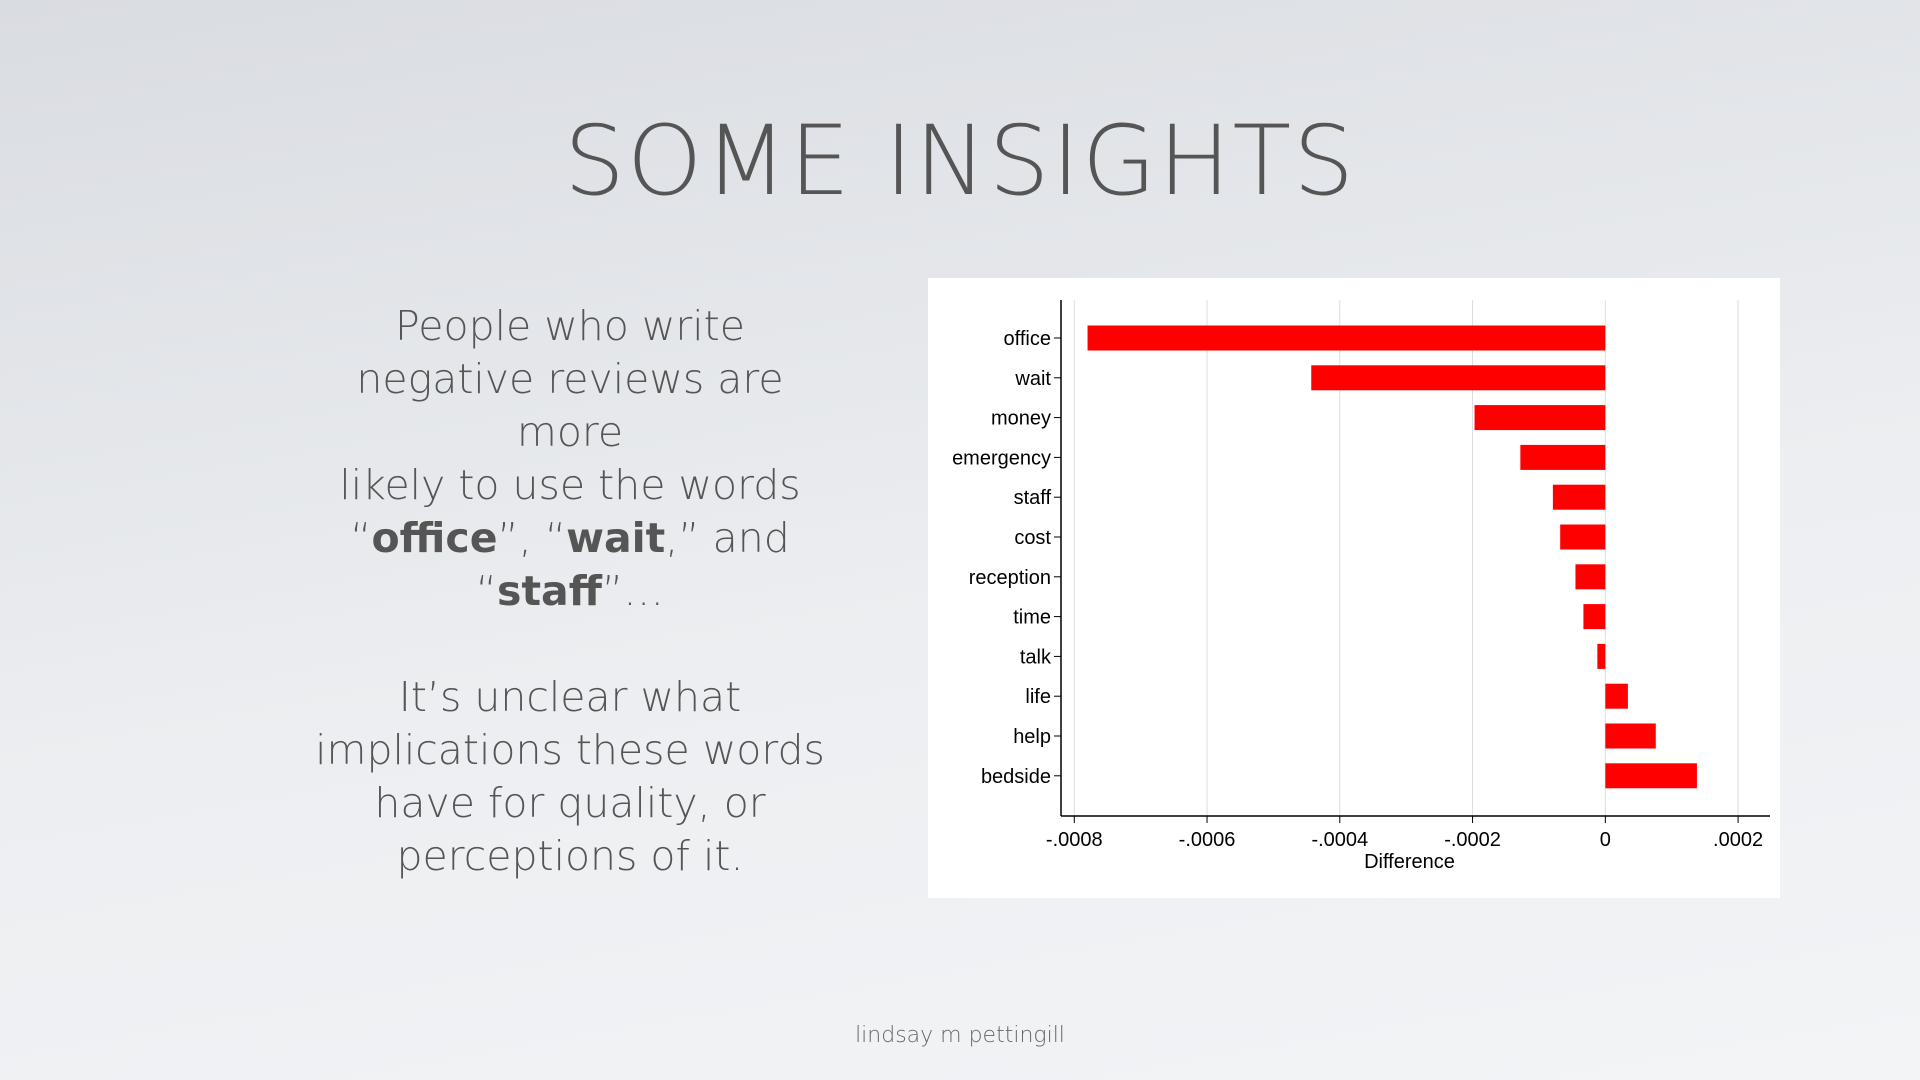 The height and width of the screenshot is (1080, 1920). I want to click on text-line-keywords: “office”, “wait,” and, so click(570, 538).